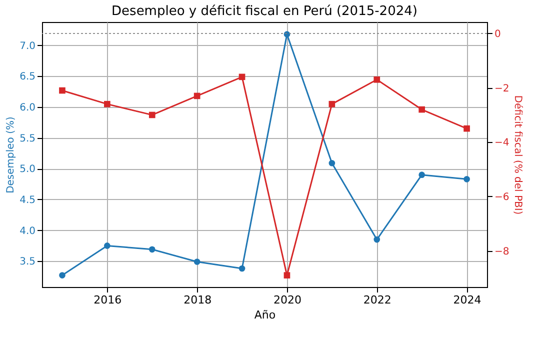 The height and width of the screenshot is (348, 557). Describe the element at coordinates (265, 315) in the screenshot. I see `x-axis-title: Año` at that location.